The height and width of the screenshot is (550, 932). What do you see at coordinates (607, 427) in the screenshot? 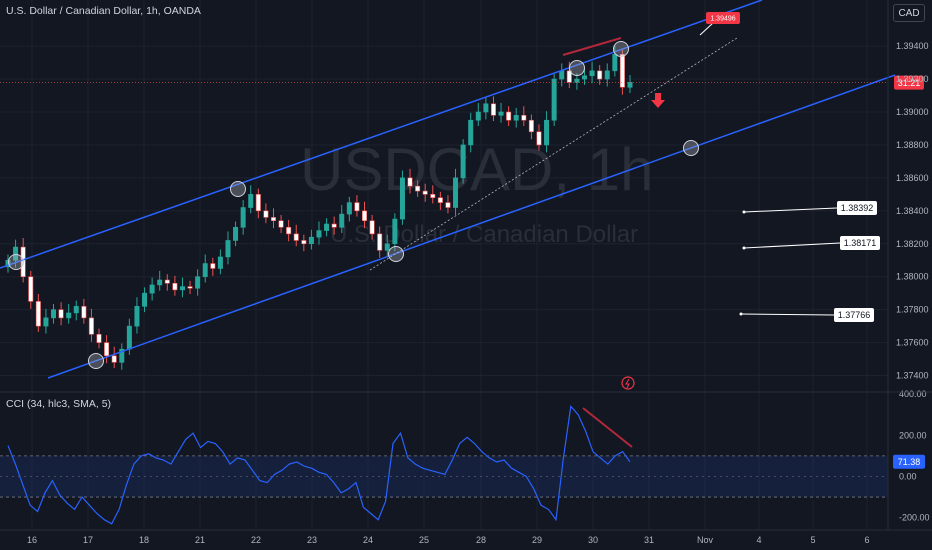
I see `cci-divergence-line` at bounding box center [607, 427].